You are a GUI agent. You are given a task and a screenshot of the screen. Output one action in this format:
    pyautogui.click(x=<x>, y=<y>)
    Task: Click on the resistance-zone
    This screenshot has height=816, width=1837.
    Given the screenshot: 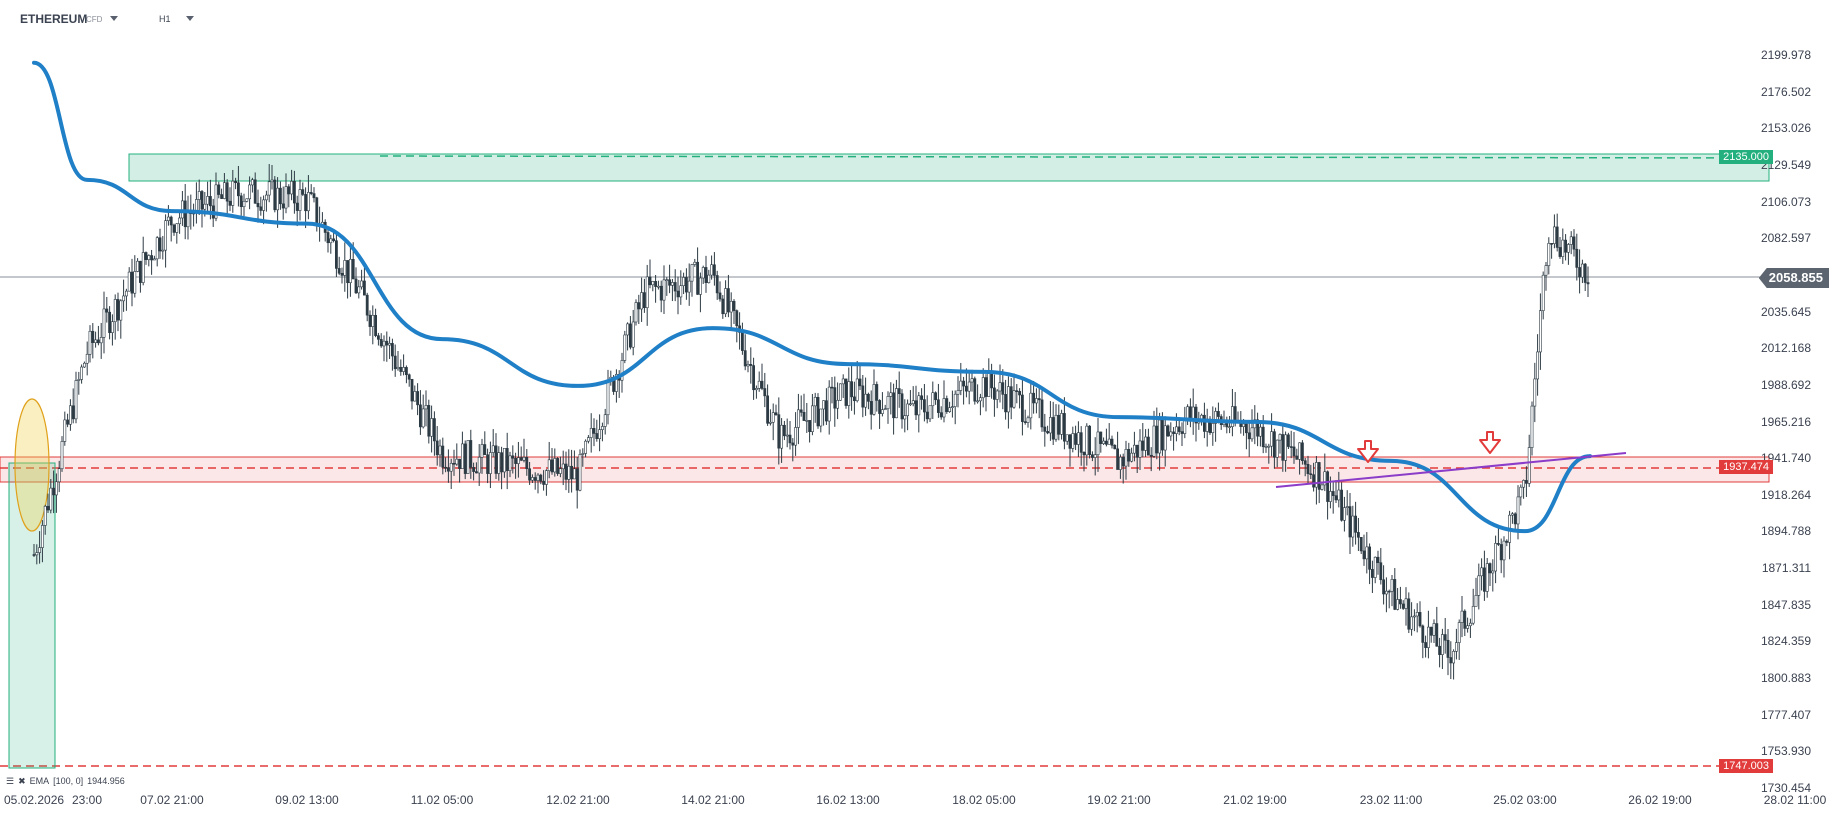 What is the action you would take?
    pyautogui.click(x=949, y=167)
    